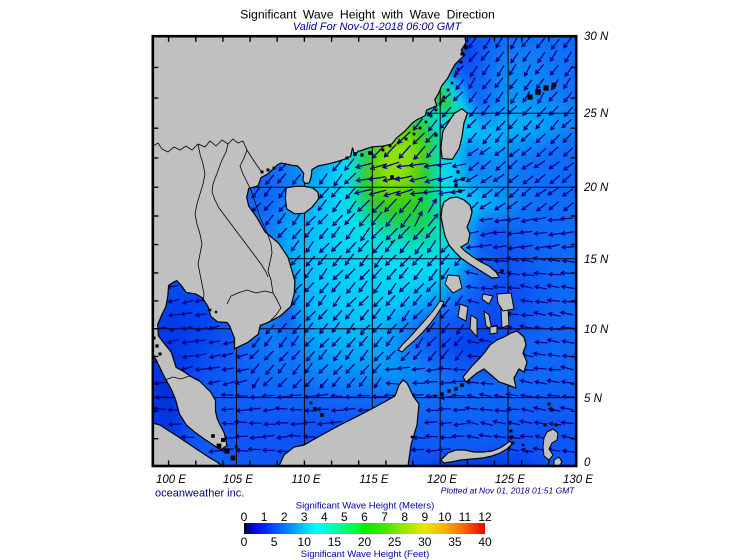 The image size is (755, 560). Describe the element at coordinates (596, 114) in the screenshot. I see `svg-text: 25 N` at that location.